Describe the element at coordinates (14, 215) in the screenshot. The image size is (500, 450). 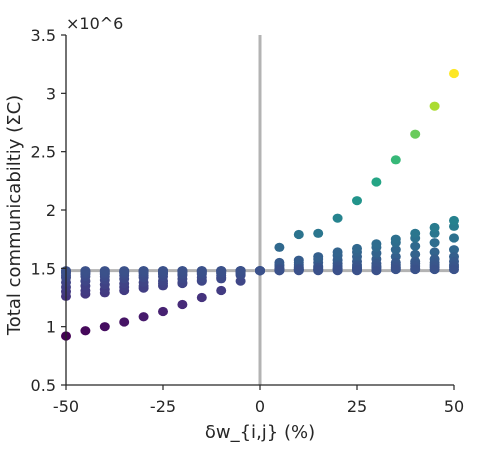
I see `y-axis-label: Total communicabiltiy (ΣC)` at that location.